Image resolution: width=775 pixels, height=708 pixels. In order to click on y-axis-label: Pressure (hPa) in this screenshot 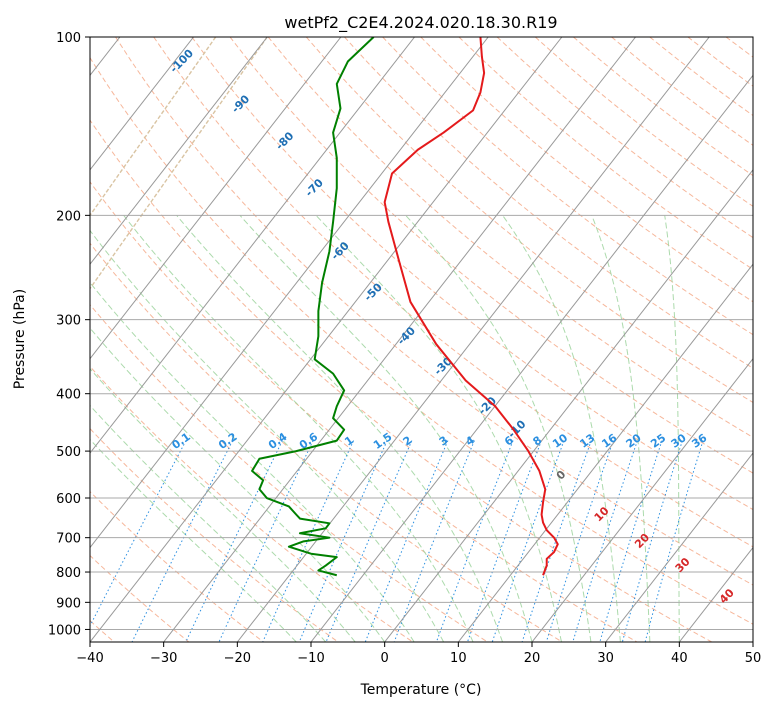, I will do `click(20, 339)`.